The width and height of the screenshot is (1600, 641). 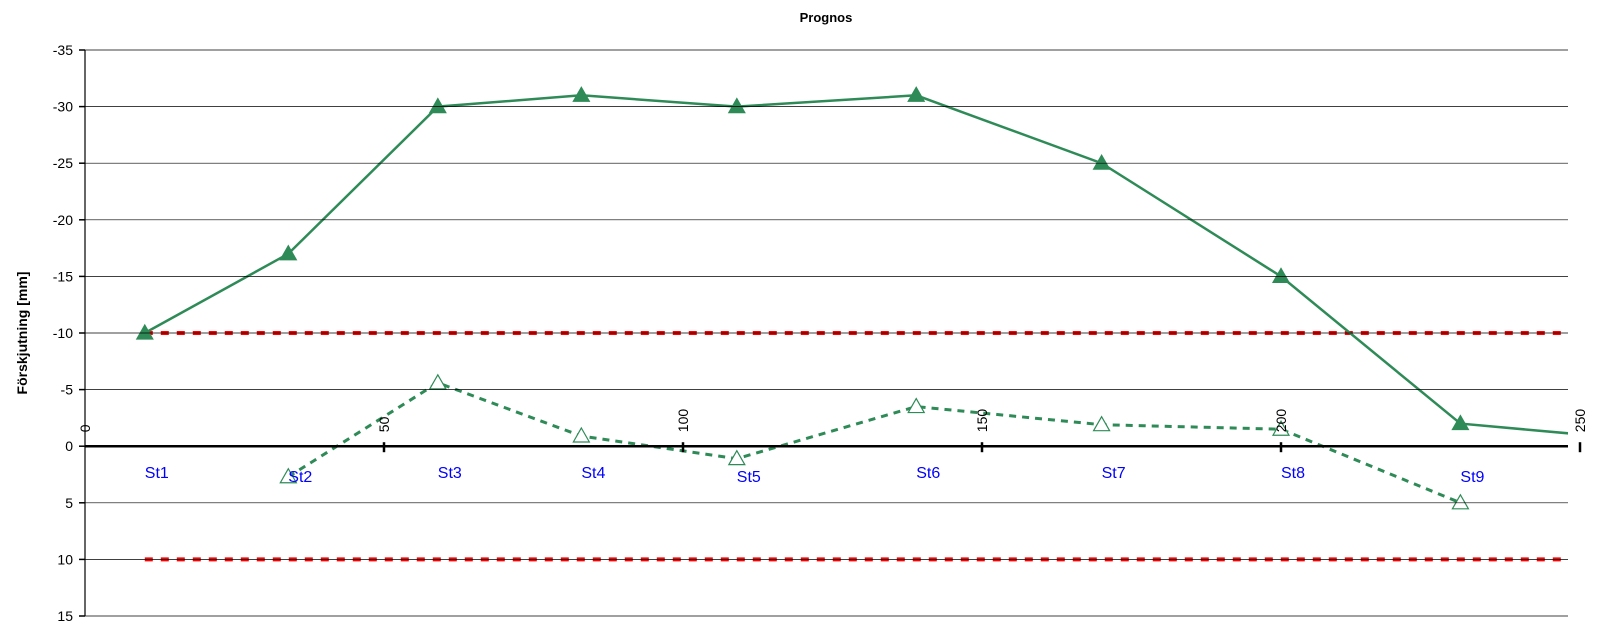 What do you see at coordinates (22, 333) in the screenshot?
I see `y-axis-label: Förskjutning [mm]` at bounding box center [22, 333].